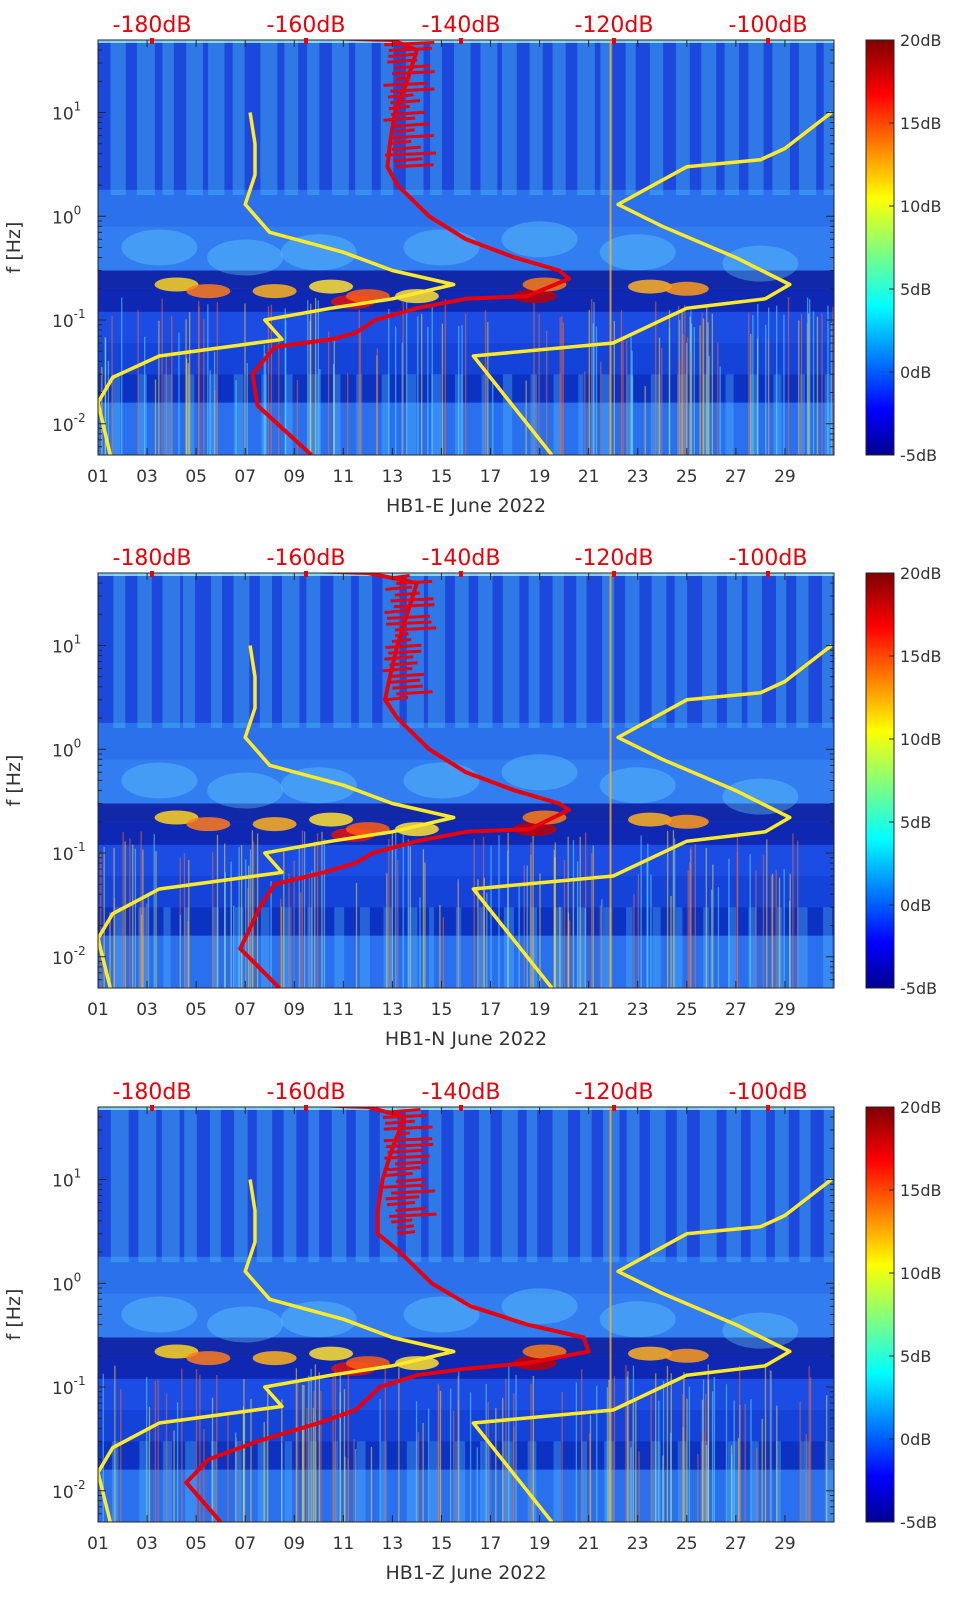 Image resolution: width=962 pixels, height=1599 pixels. Describe the element at coordinates (245, 477) in the screenshot. I see `x-tick-label: 07` at that location.